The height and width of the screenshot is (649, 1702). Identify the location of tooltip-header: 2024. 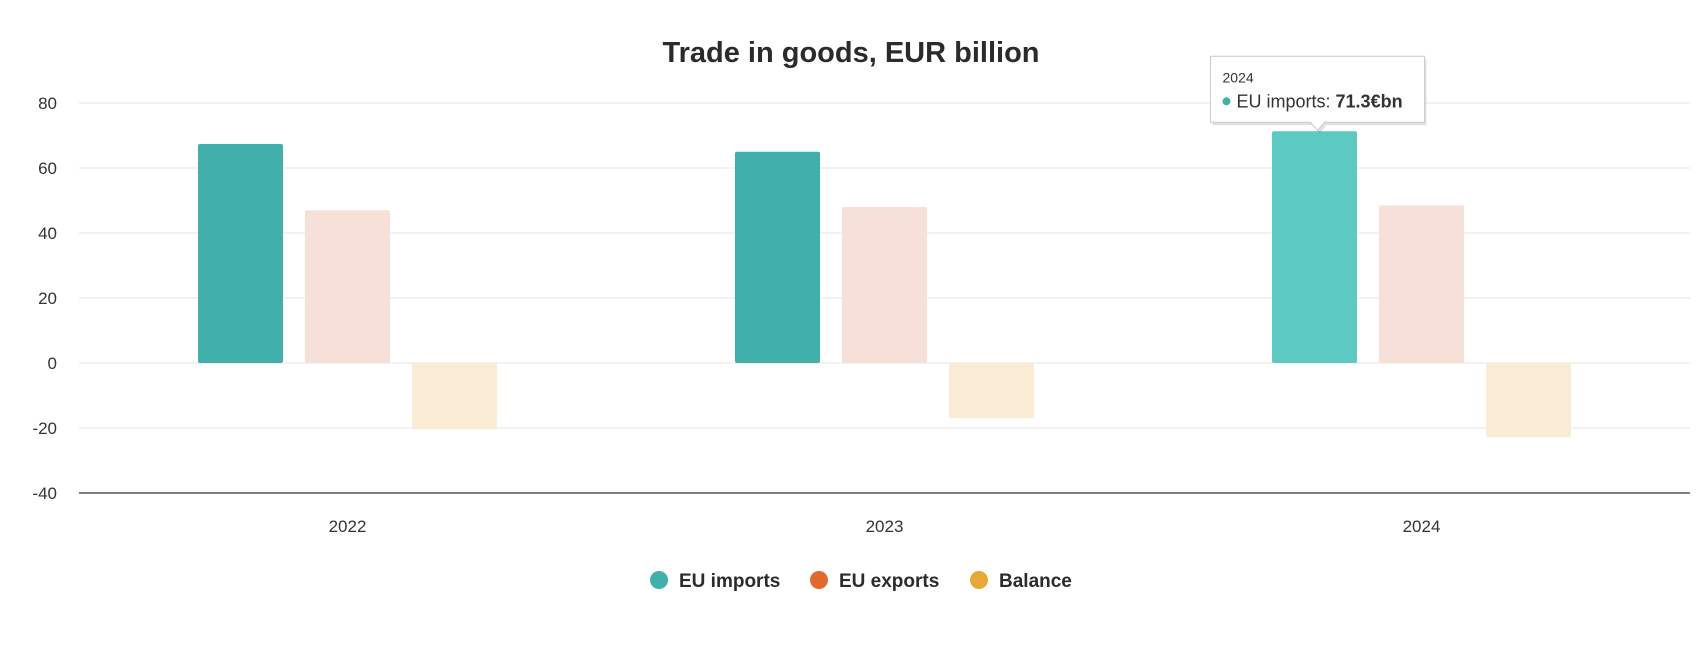
(1238, 77).